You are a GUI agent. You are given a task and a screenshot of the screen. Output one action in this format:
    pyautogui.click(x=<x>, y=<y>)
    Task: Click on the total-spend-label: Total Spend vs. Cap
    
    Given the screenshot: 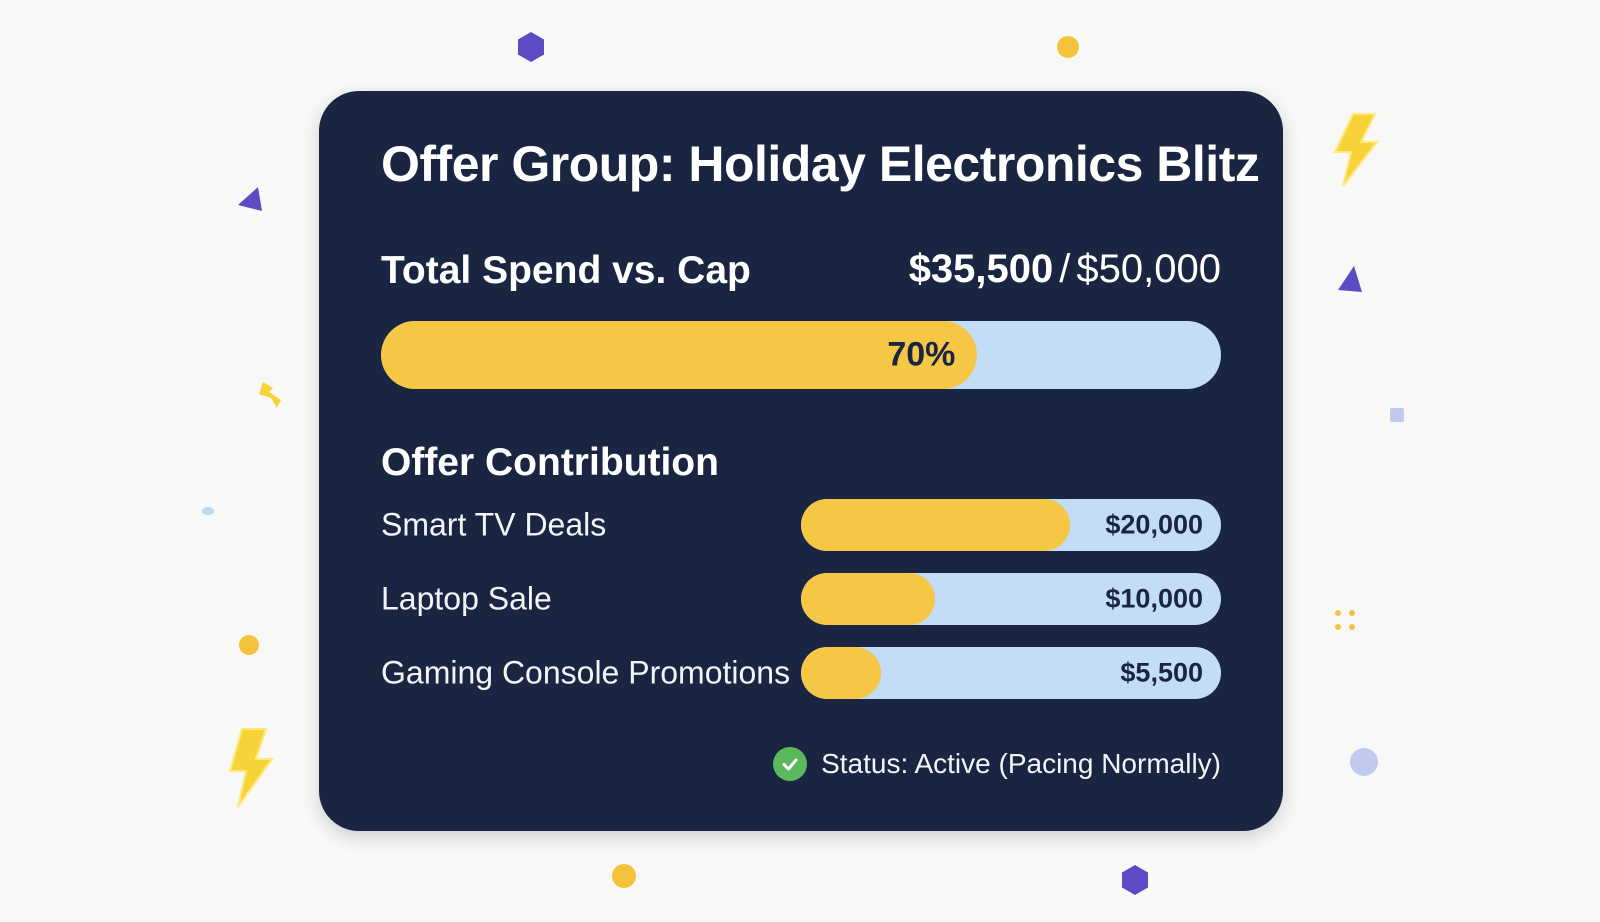 What is the action you would take?
    pyautogui.click(x=566, y=270)
    